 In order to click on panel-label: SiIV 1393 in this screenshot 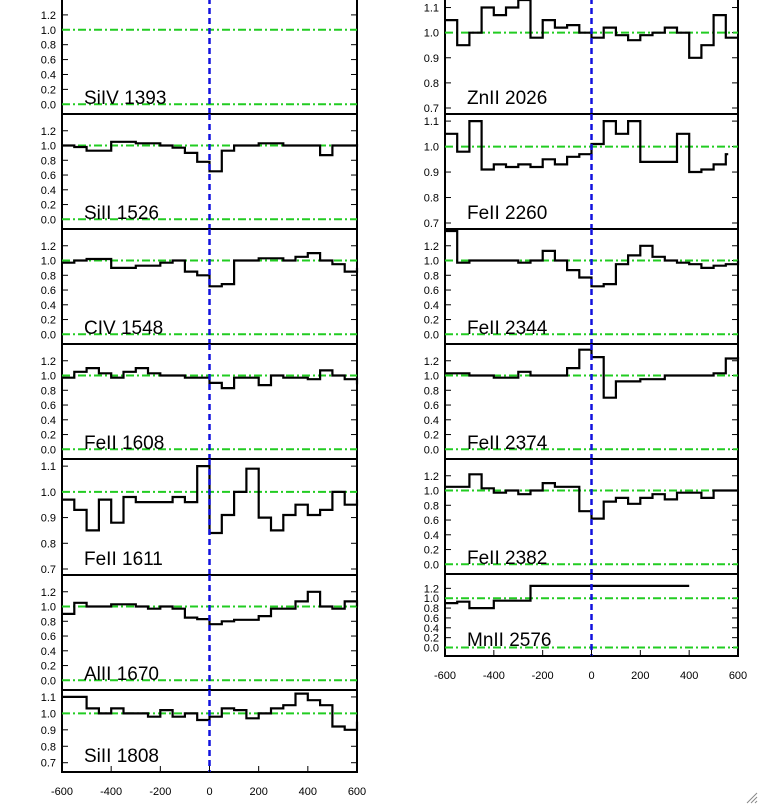, I will do `click(125, 98)`.